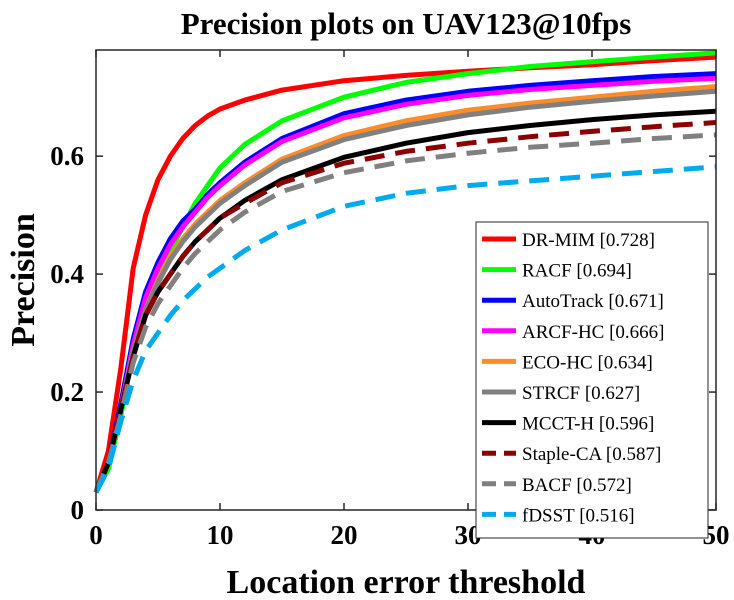  I want to click on legend-label-0: DR-MIM [0.728], so click(588, 240).